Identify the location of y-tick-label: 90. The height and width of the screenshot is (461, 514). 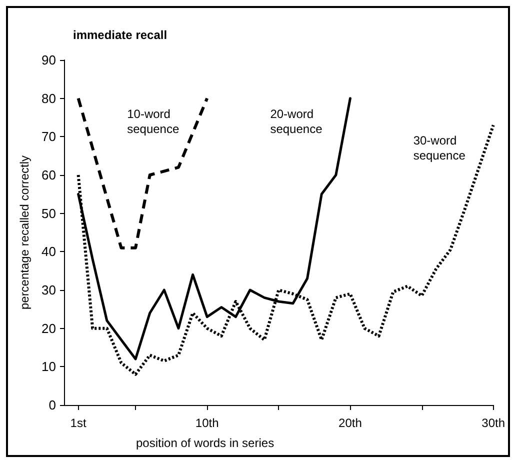
(49, 60).